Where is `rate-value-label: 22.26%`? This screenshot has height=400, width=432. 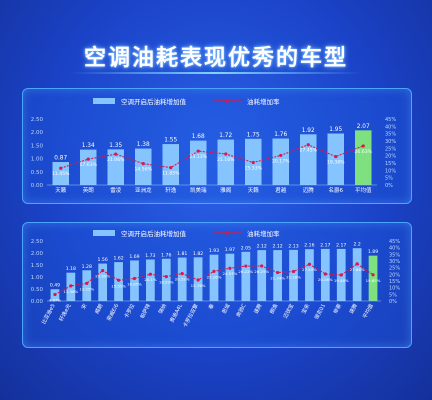
rate-value-label: 22.26% is located at coordinates (214, 276).